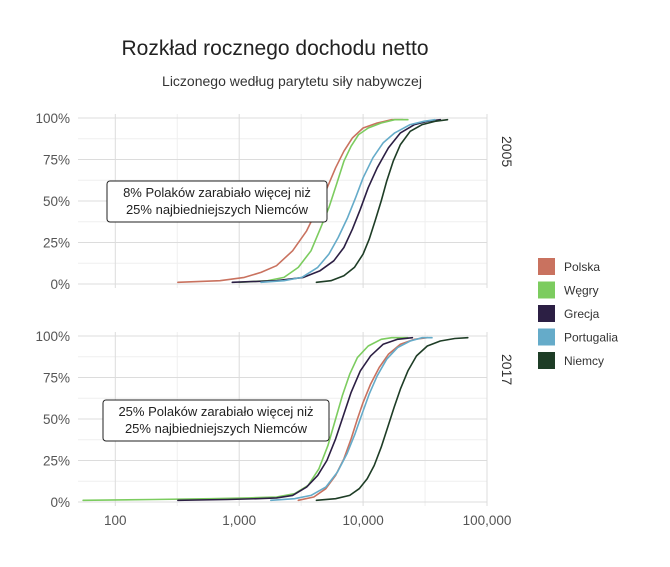 The height and width of the screenshot is (567, 670). What do you see at coordinates (581, 291) in the screenshot?
I see `legend-label-węgry: Węgry` at bounding box center [581, 291].